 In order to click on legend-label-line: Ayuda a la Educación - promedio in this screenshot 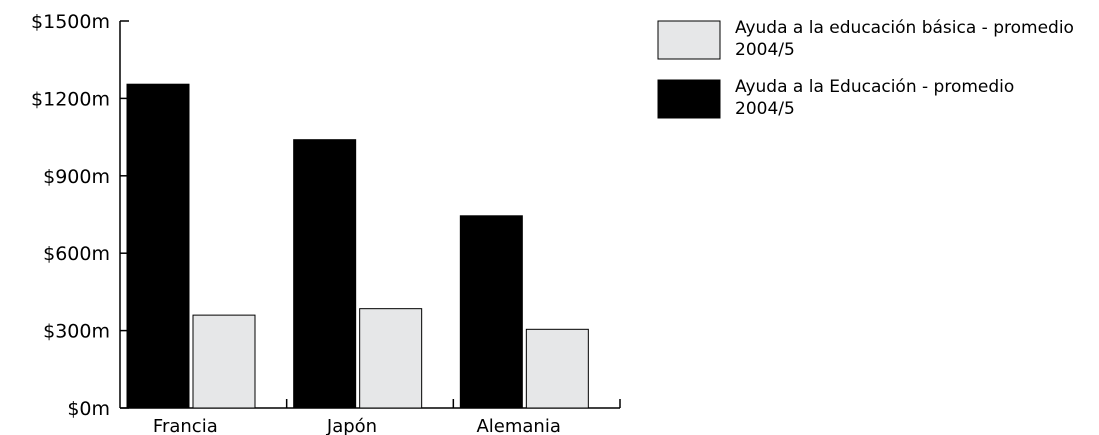, I will do `click(874, 87)`.